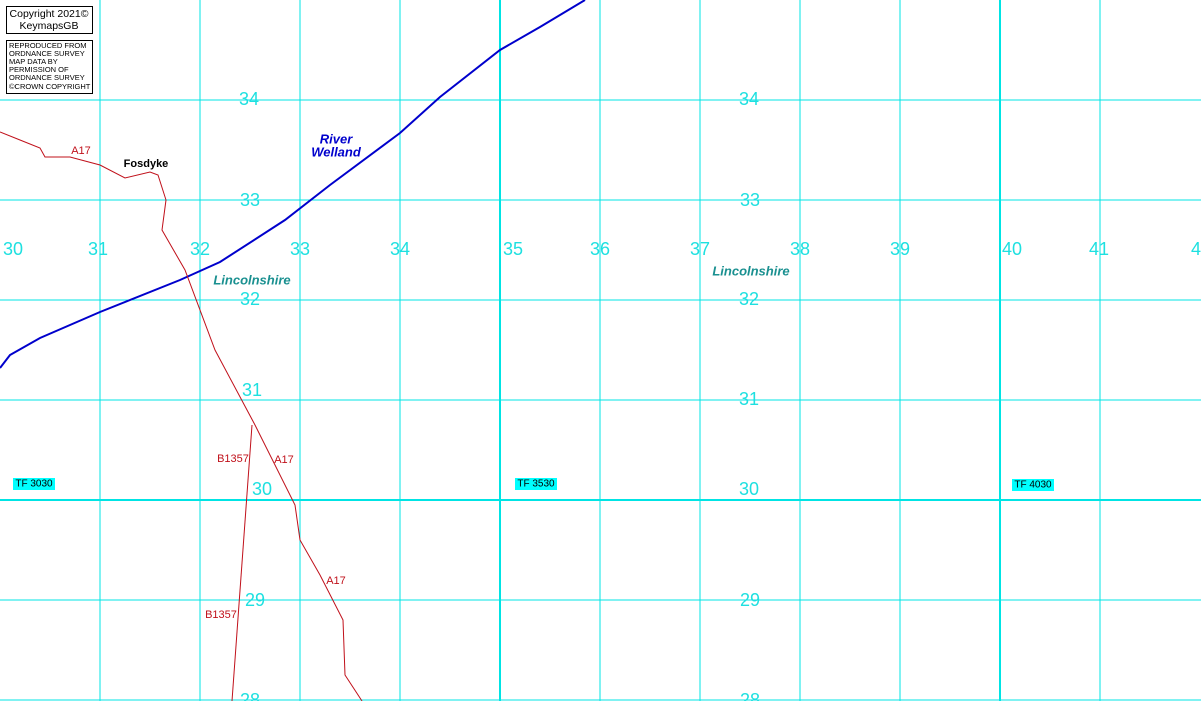 The width and height of the screenshot is (1201, 701). I want to click on license-text: ©CROWN COPYRIGHT, so click(50, 86).